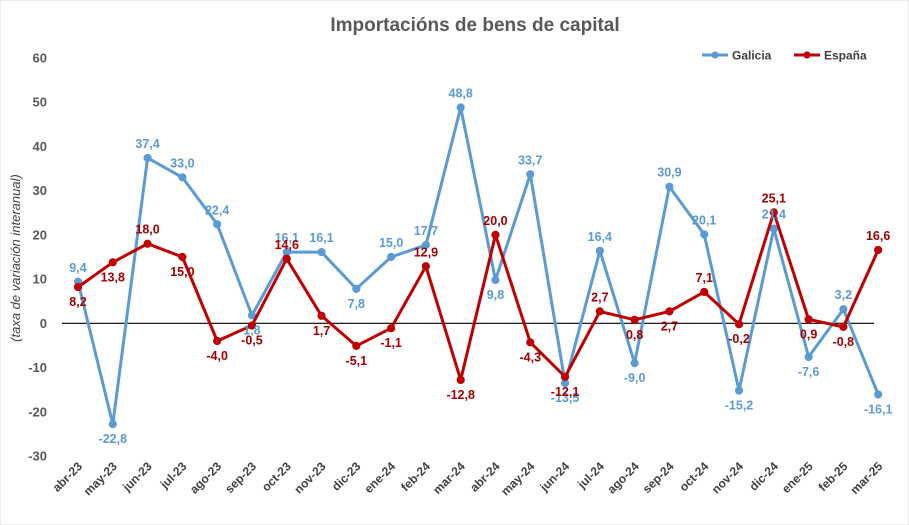  Describe the element at coordinates (37, 411) in the screenshot. I see `y-tick-label: -20` at that location.